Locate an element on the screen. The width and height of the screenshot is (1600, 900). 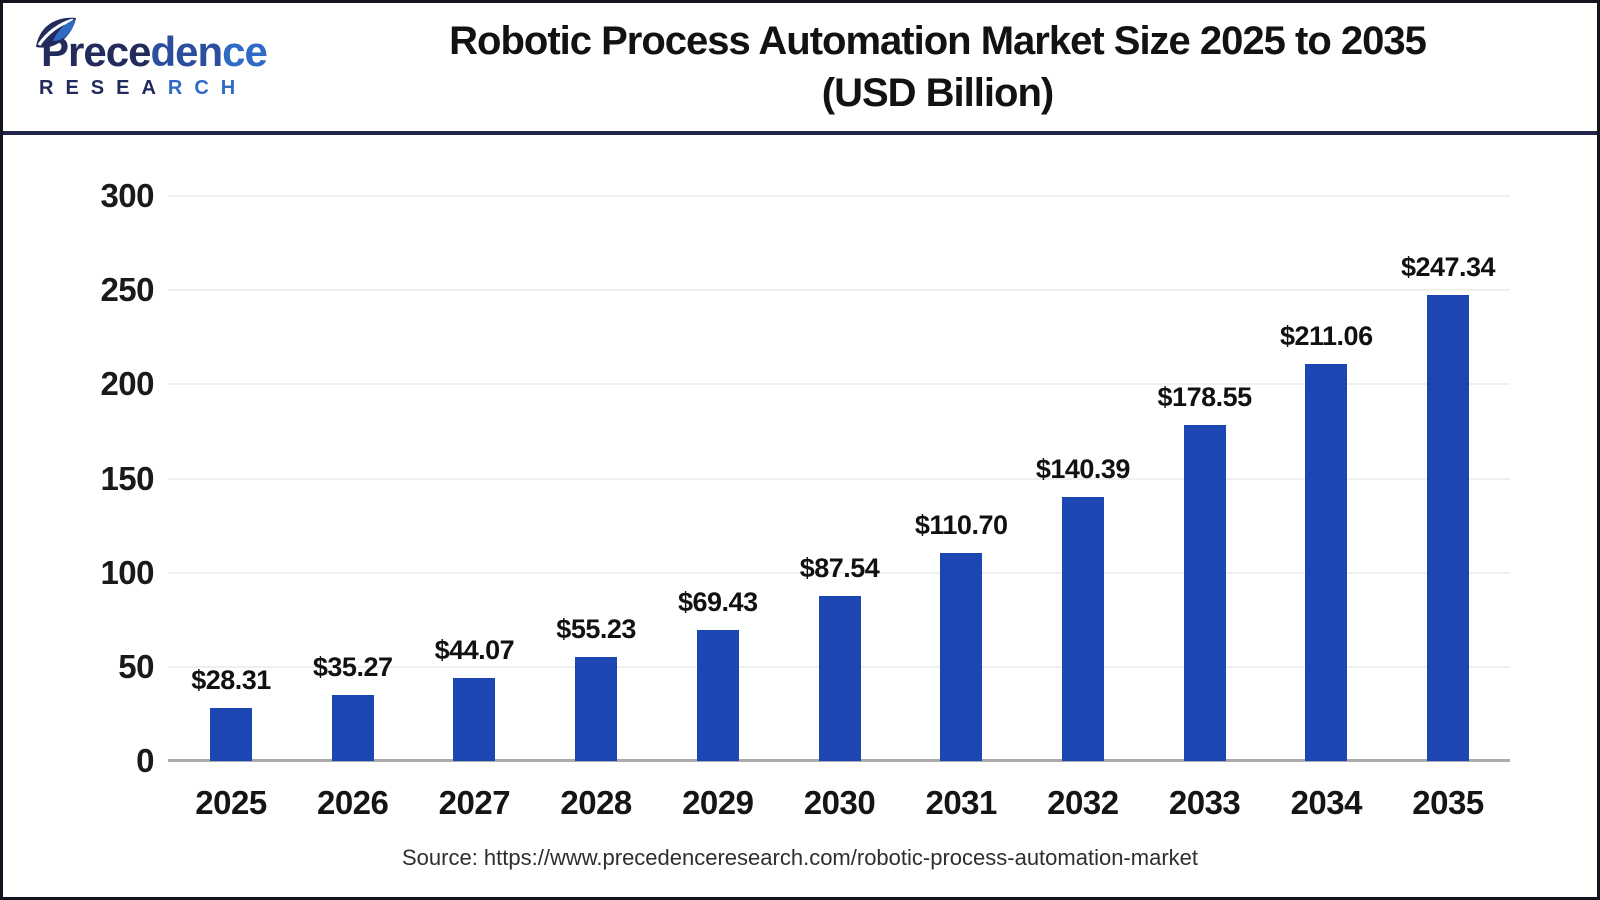
bar-value-label-2034: $211.06 is located at coordinates (1326, 335).